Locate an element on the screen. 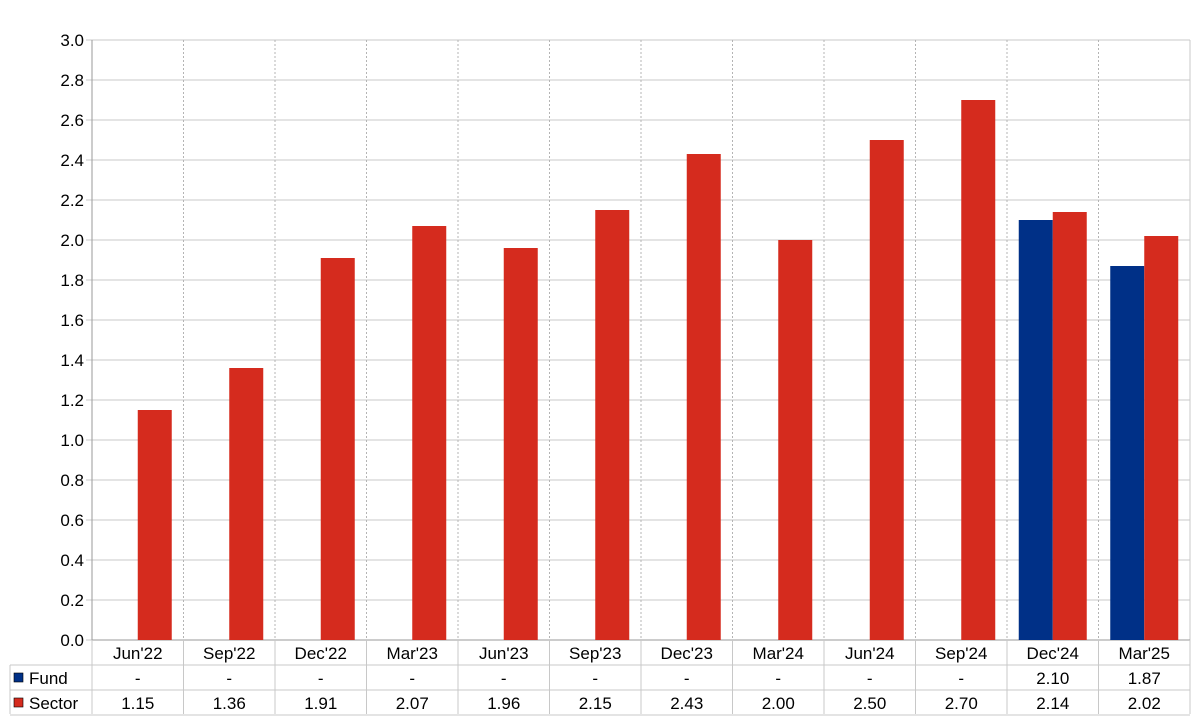 This screenshot has height=720, width=1200. y-tick-label: 0.4 is located at coordinates (72, 560).